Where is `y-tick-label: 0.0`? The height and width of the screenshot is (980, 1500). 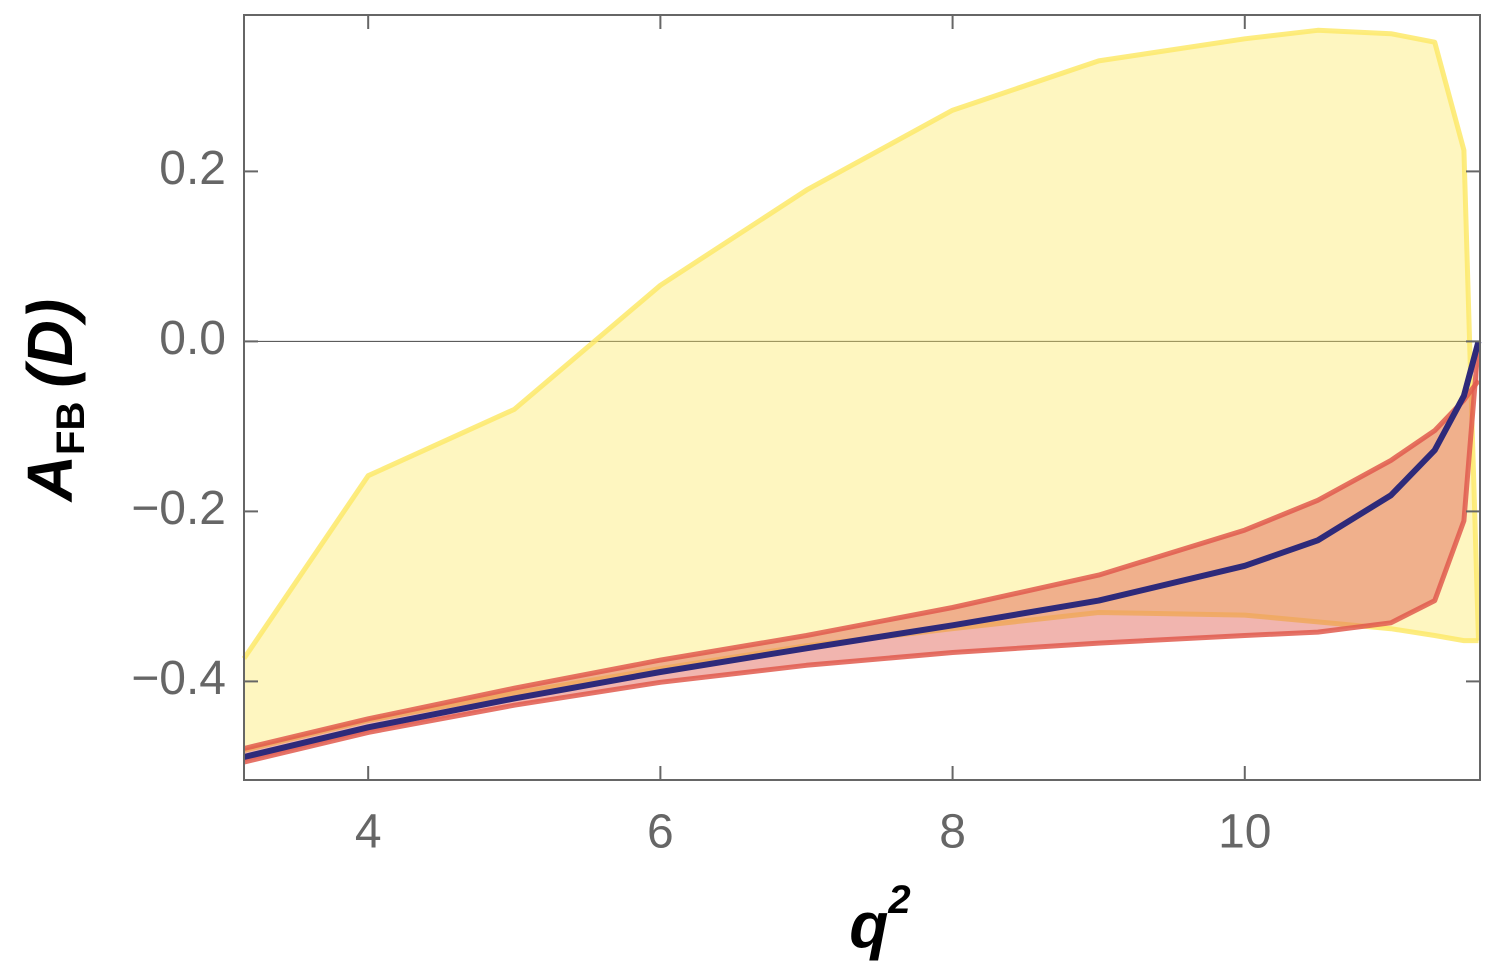
y-tick-label: 0.0 is located at coordinates (192, 338).